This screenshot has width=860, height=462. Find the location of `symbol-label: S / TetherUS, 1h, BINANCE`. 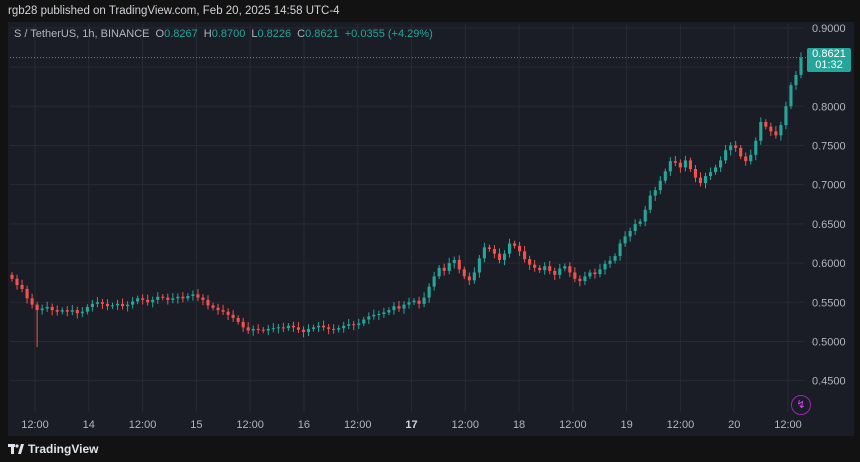

symbol-label: S / TetherUS, 1h, BINANCE is located at coordinates (82, 34).